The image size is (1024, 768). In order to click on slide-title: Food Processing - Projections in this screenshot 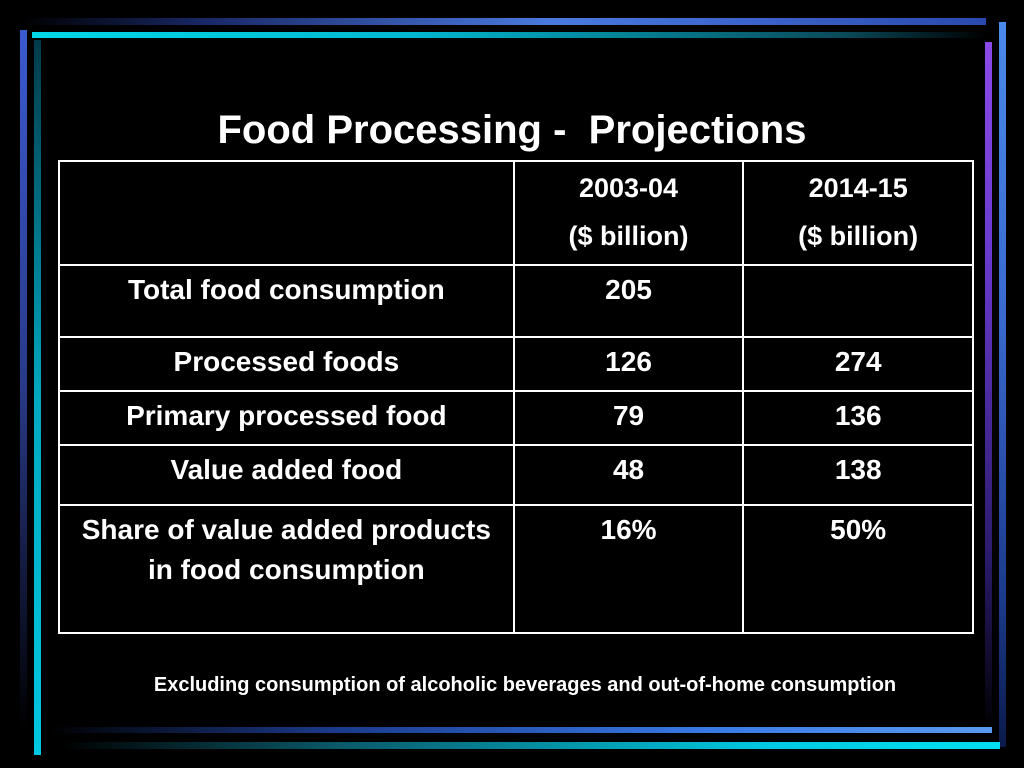, I will do `click(512, 130)`.